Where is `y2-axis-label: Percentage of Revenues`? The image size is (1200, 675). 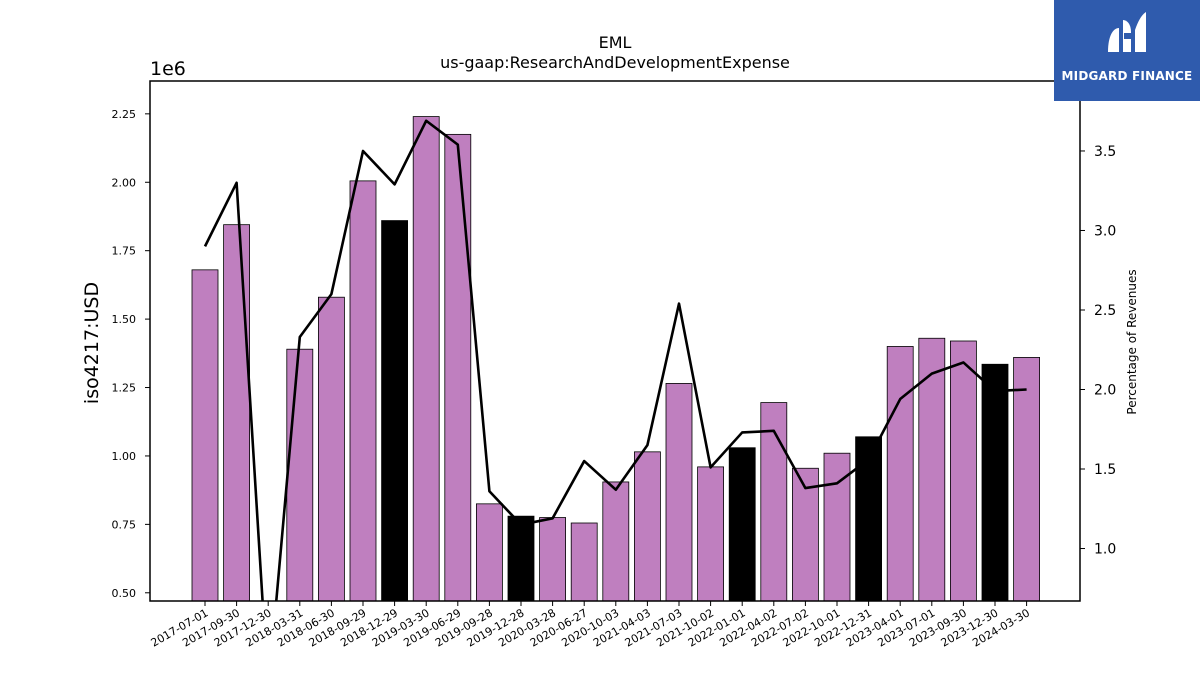 y2-axis-label: Percentage of Revenues is located at coordinates (1132, 341).